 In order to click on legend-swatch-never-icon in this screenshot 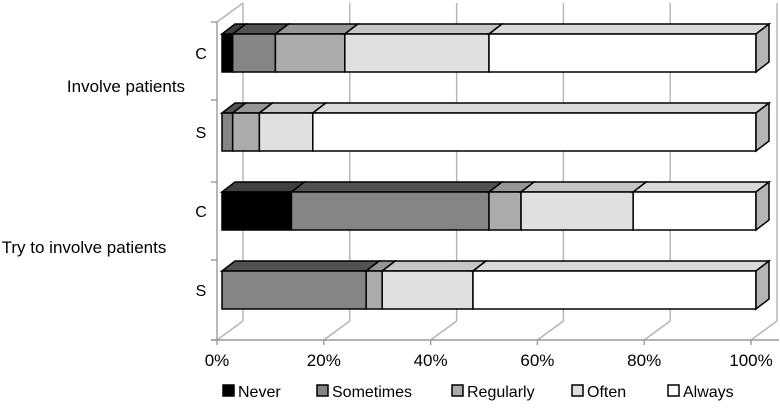, I will do `click(228, 390)`.